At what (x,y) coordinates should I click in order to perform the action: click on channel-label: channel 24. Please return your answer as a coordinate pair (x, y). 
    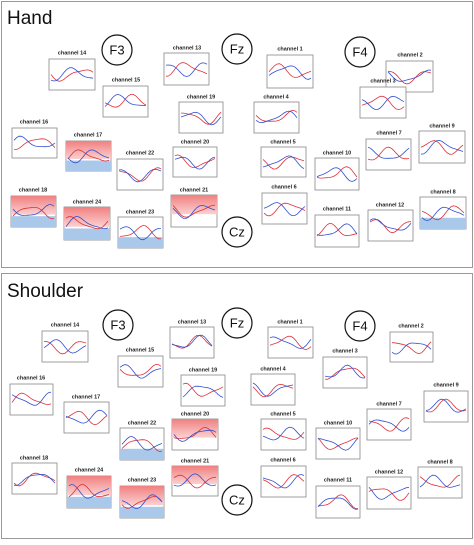
    Looking at the image, I should click on (87, 202).